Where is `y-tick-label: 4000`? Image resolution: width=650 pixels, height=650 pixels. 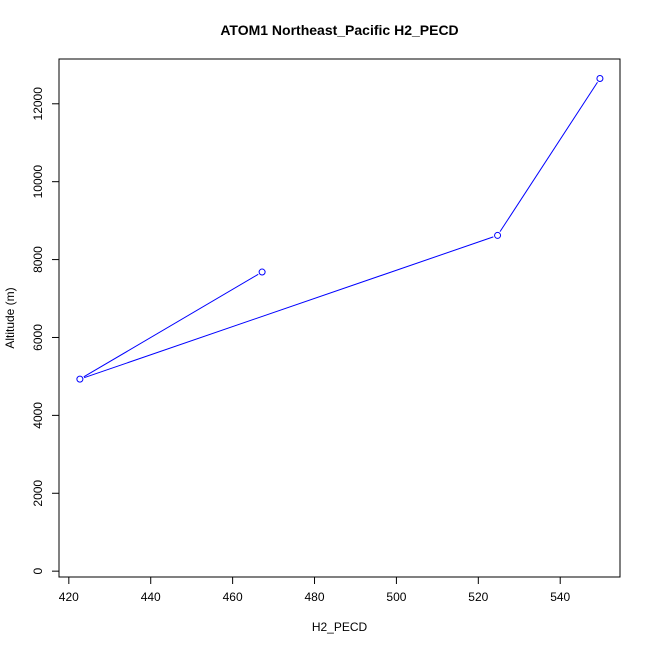
y-tick-label: 4000 is located at coordinates (38, 415).